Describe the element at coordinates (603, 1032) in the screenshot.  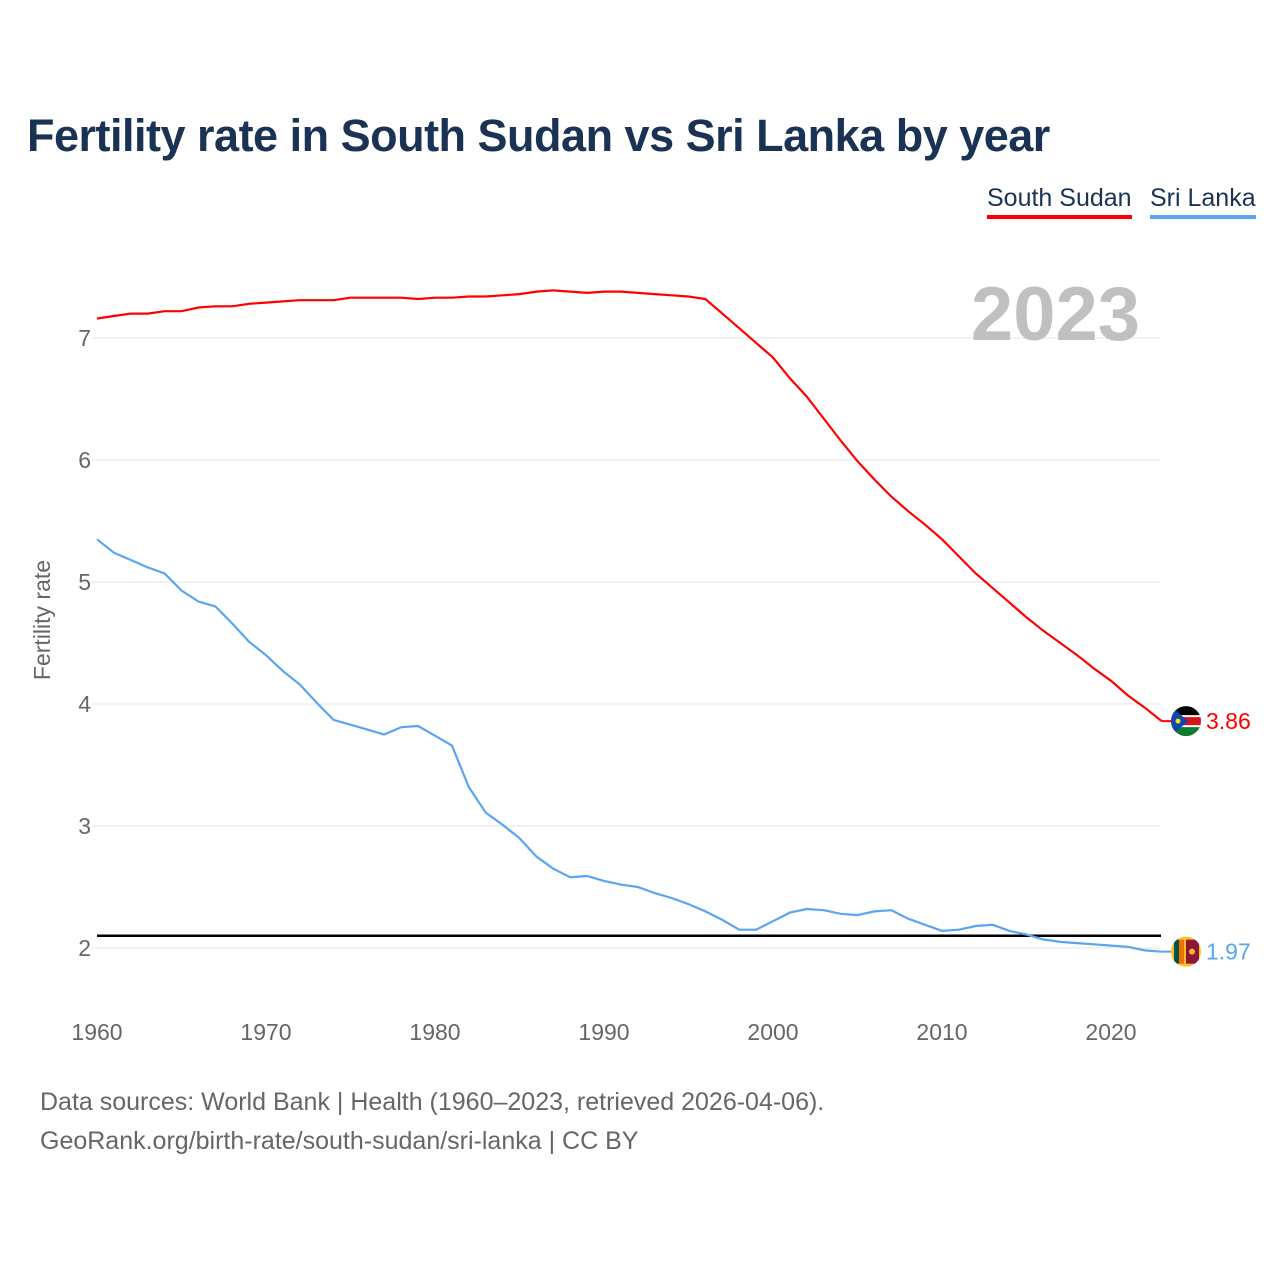
I see `x-tick-label: 1990` at that location.